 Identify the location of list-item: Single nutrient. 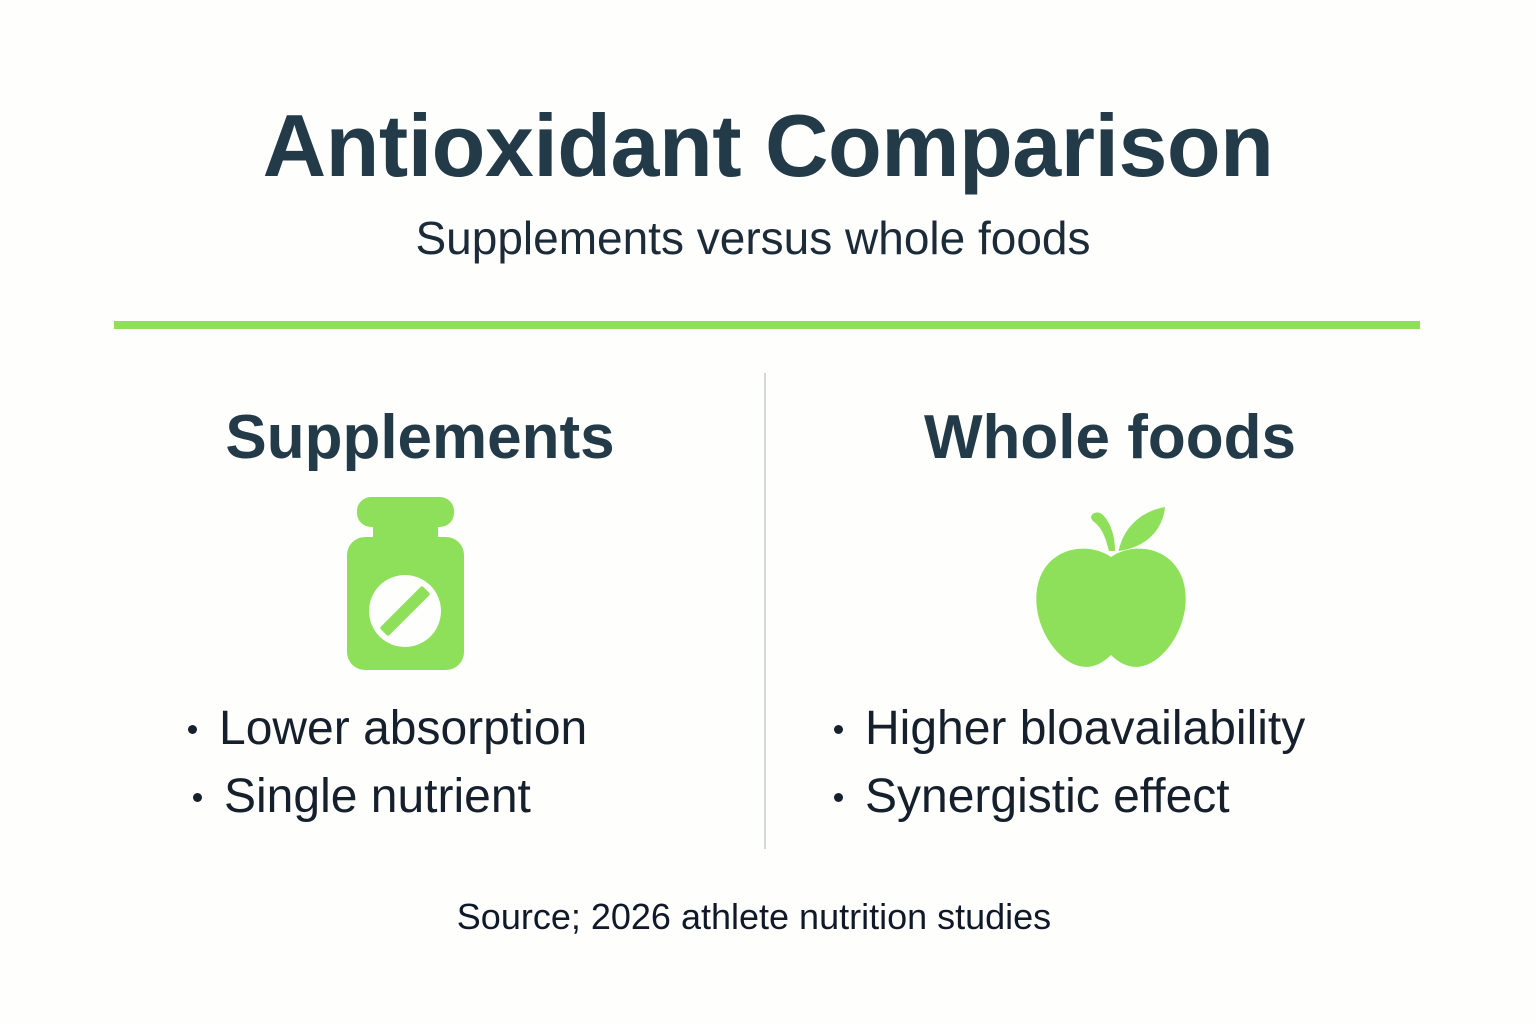
(387, 797).